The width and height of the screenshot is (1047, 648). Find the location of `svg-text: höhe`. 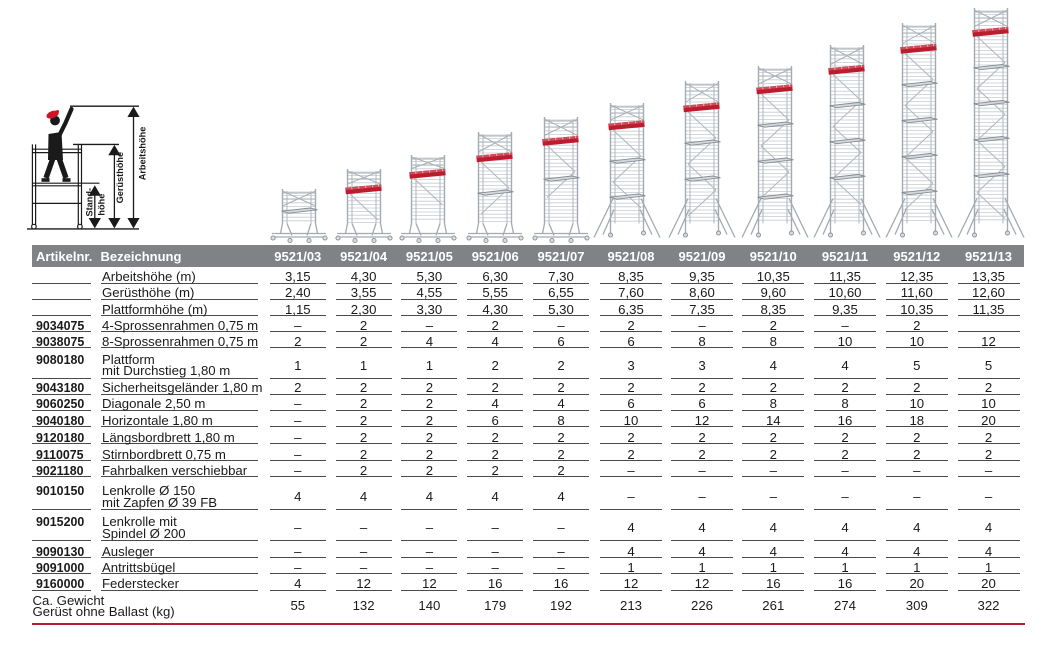

svg-text: höhe is located at coordinates (101, 205).